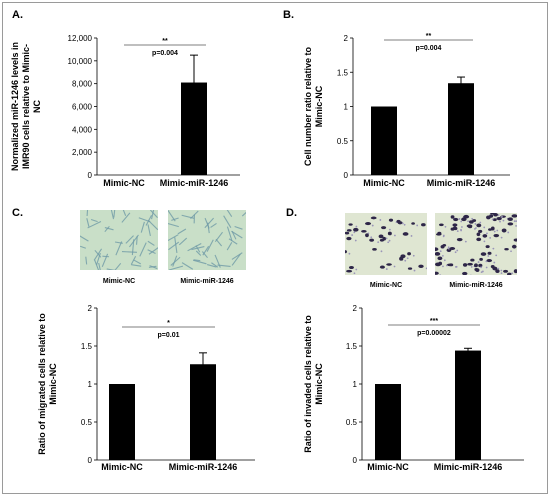 The image size is (550, 496). What do you see at coordinates (169, 335) in the screenshot?
I see `panel-c-pvalue: p=0.01` at bounding box center [169, 335].